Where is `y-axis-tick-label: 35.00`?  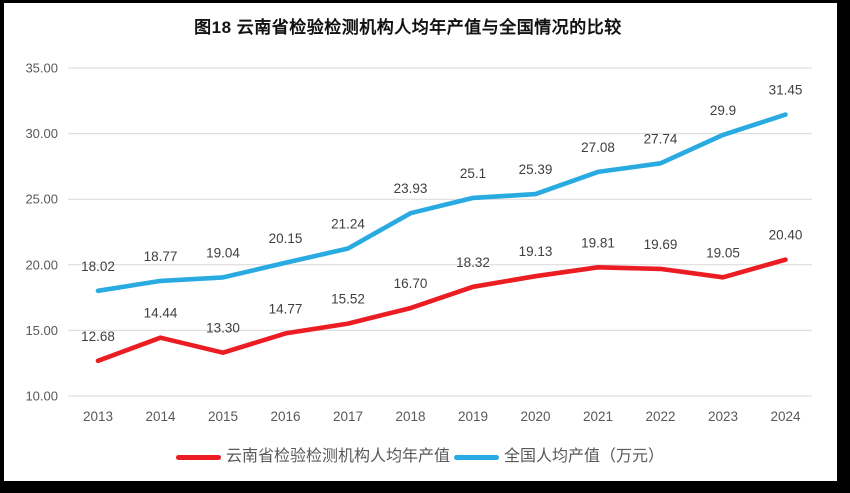
y-axis-tick-label: 35.00 is located at coordinates (41, 68).